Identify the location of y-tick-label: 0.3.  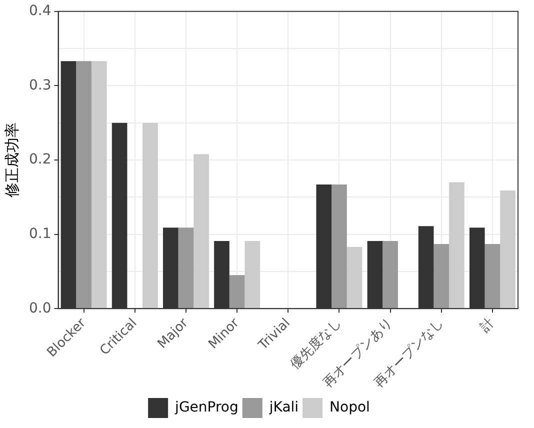
(40, 85).